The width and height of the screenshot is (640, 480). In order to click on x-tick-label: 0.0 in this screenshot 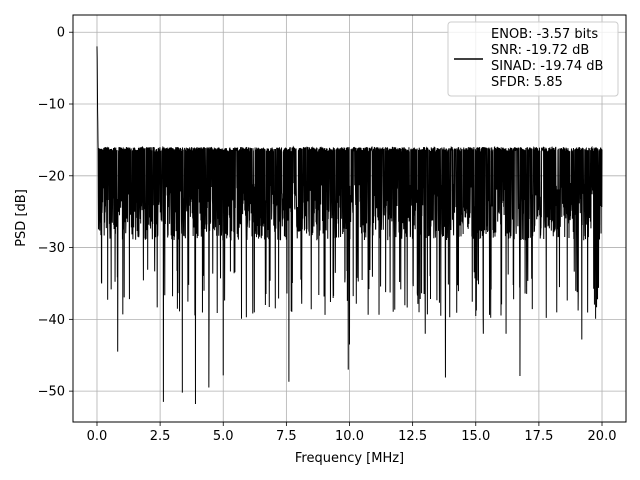, I will do `click(97, 436)`.